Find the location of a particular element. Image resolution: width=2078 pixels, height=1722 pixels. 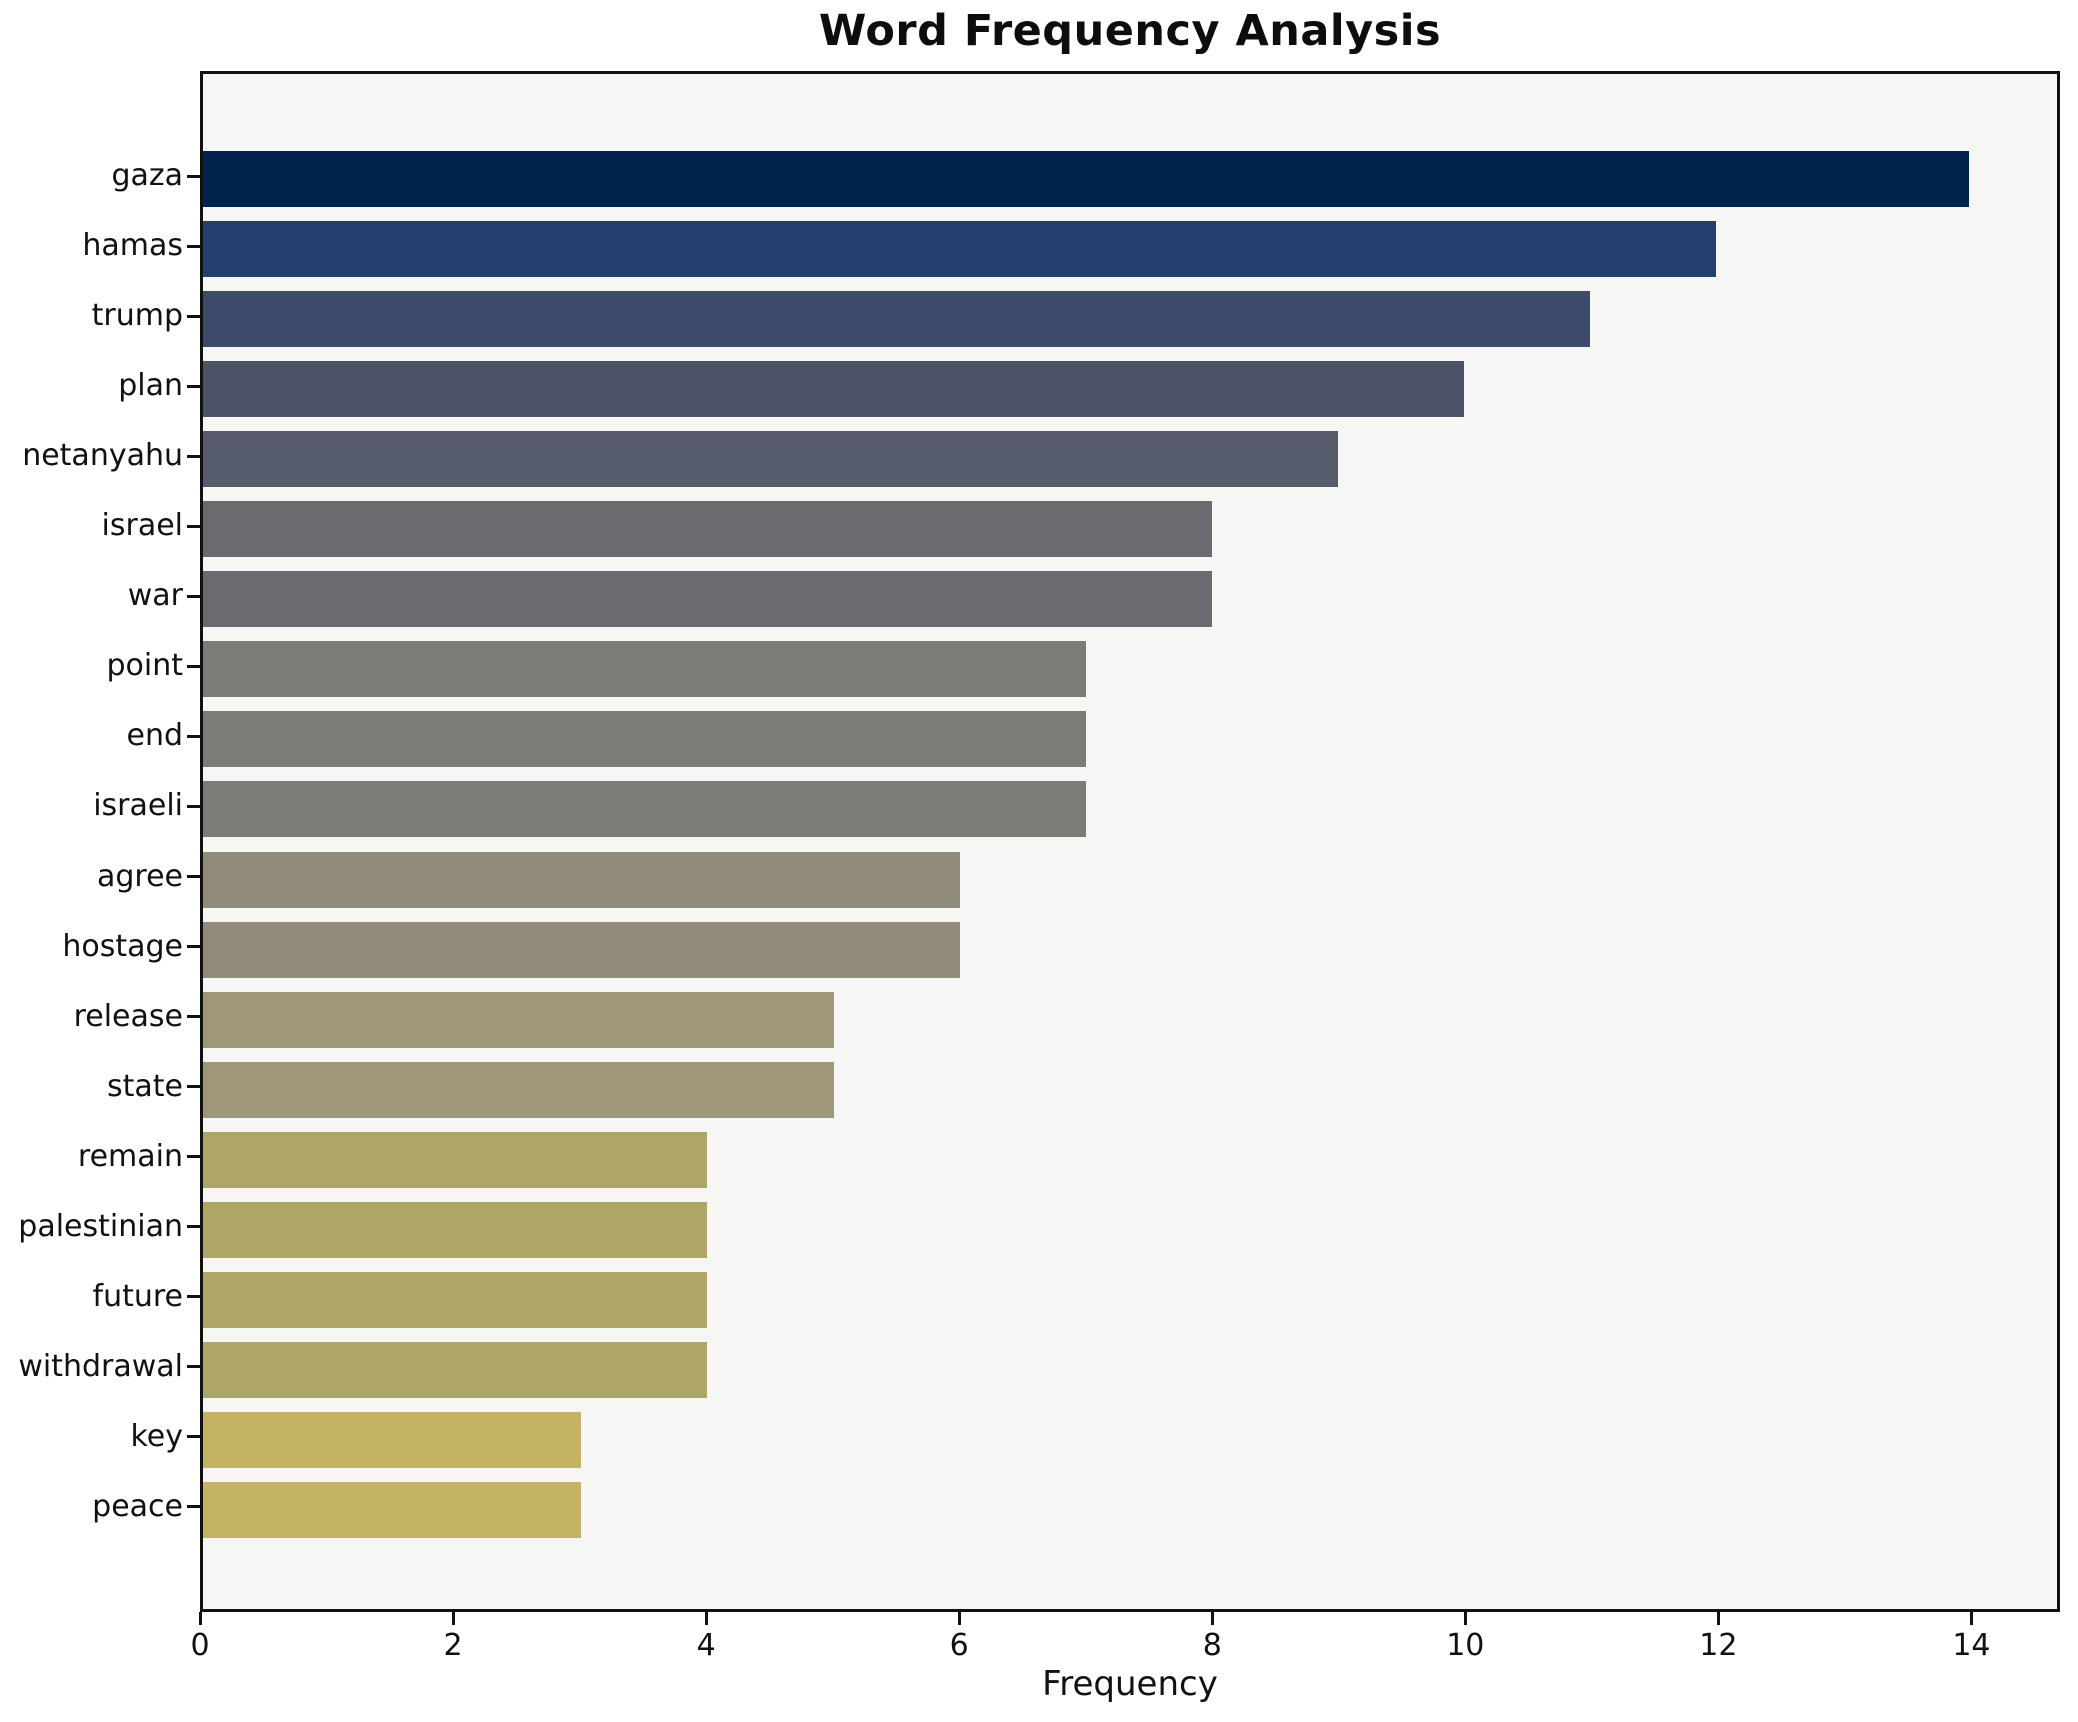

bar-plan is located at coordinates (834, 389).